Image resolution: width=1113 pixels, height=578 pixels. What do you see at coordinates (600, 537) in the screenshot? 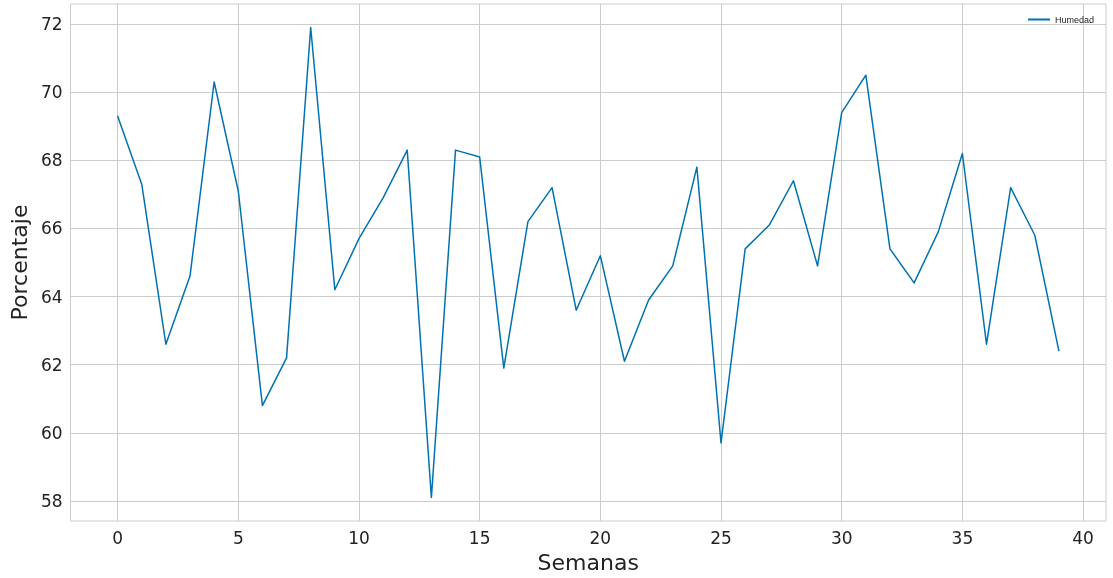
I see `x-tick-label: 20` at bounding box center [600, 537].